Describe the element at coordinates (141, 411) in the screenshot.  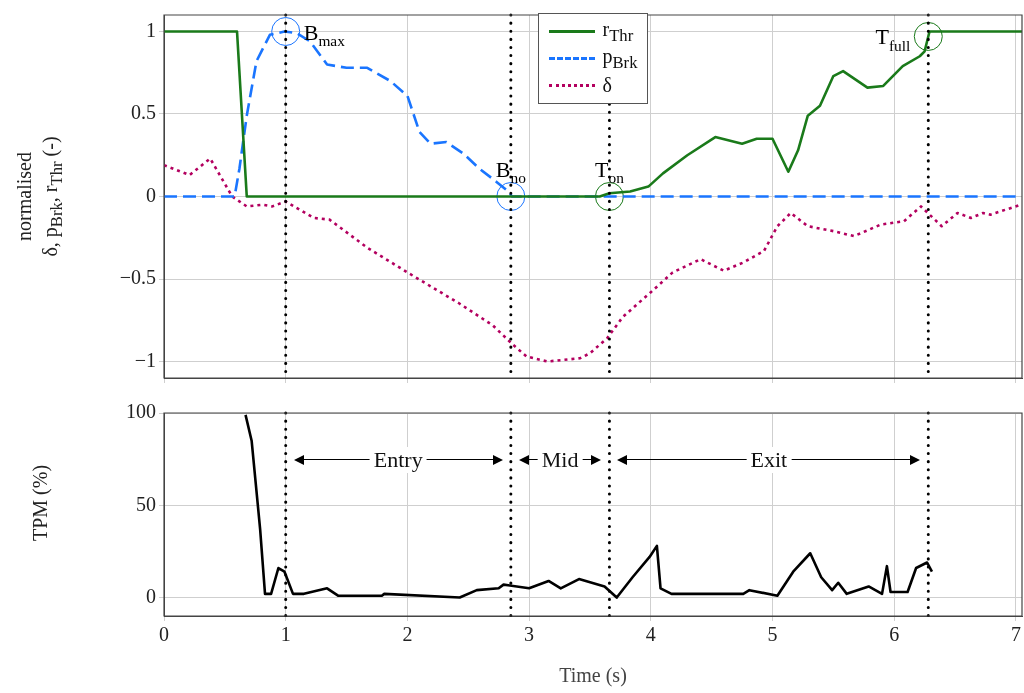
I see `y-tick-label: 100` at that location.